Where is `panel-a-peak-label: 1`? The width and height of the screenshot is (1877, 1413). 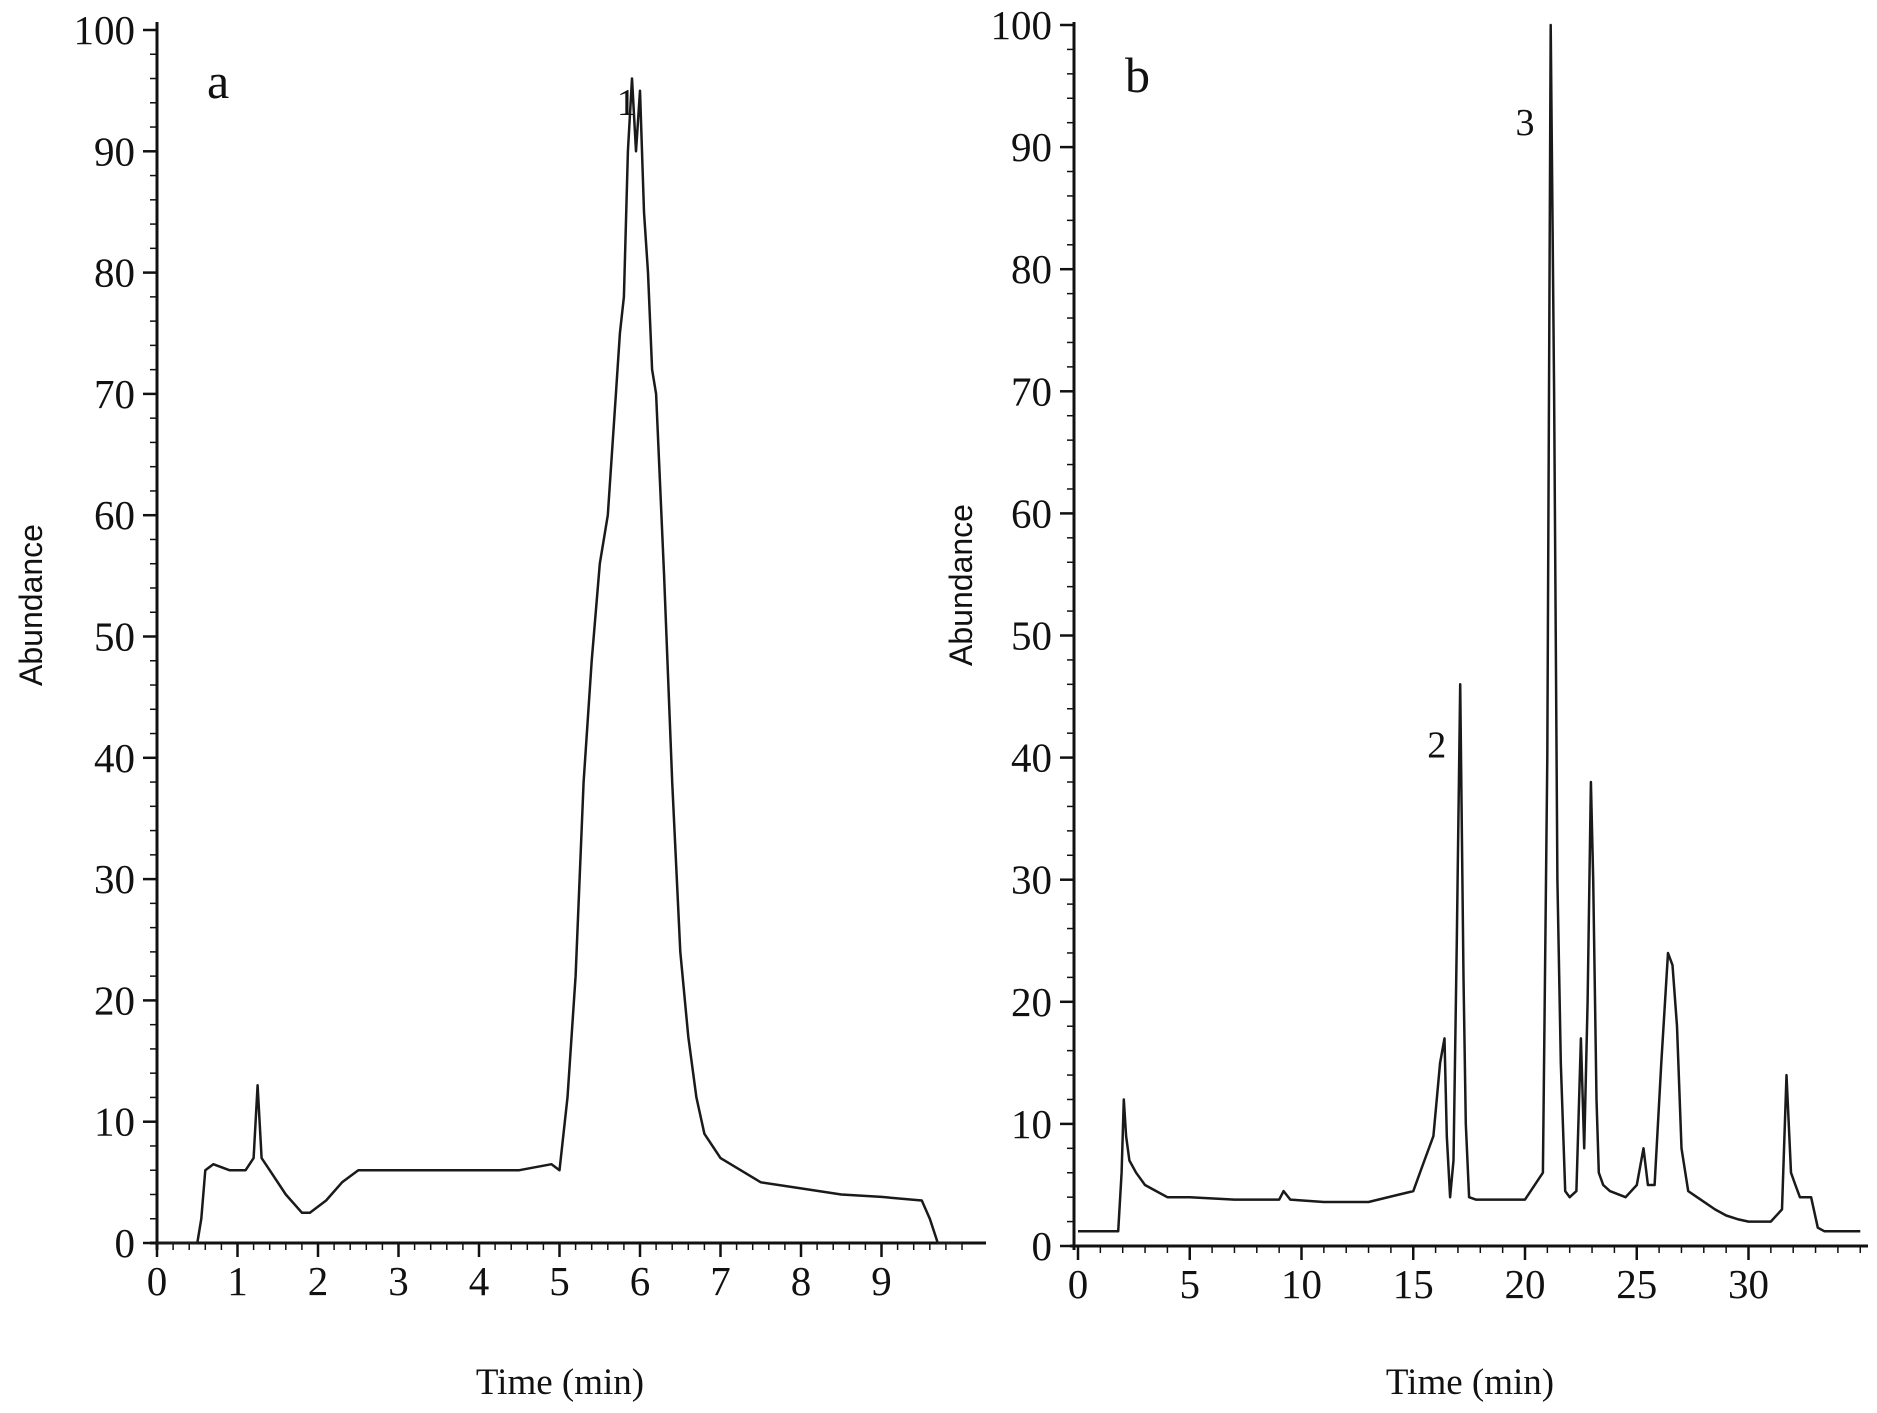
panel-a-peak-label: 1 is located at coordinates (626, 103).